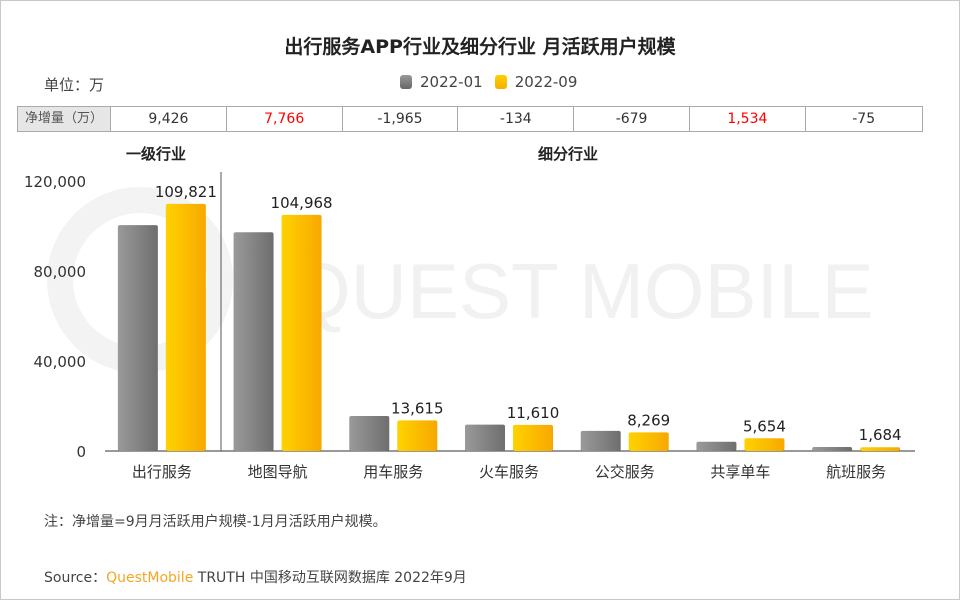 The height and width of the screenshot is (600, 960). Describe the element at coordinates (748, 119) in the screenshot. I see `net-increase-cell: 1,534` at that location.